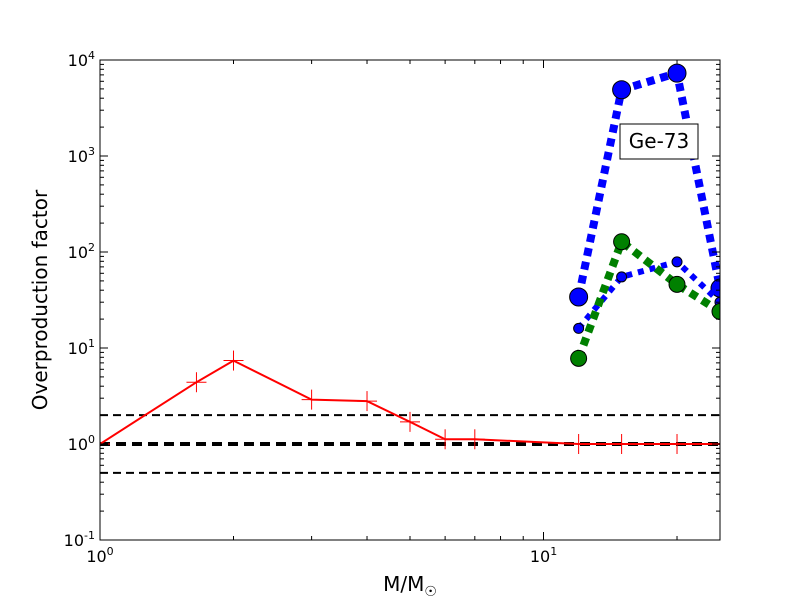  What do you see at coordinates (81, 251) in the screenshot?
I see `y-tick-label: 10²` at bounding box center [81, 251].